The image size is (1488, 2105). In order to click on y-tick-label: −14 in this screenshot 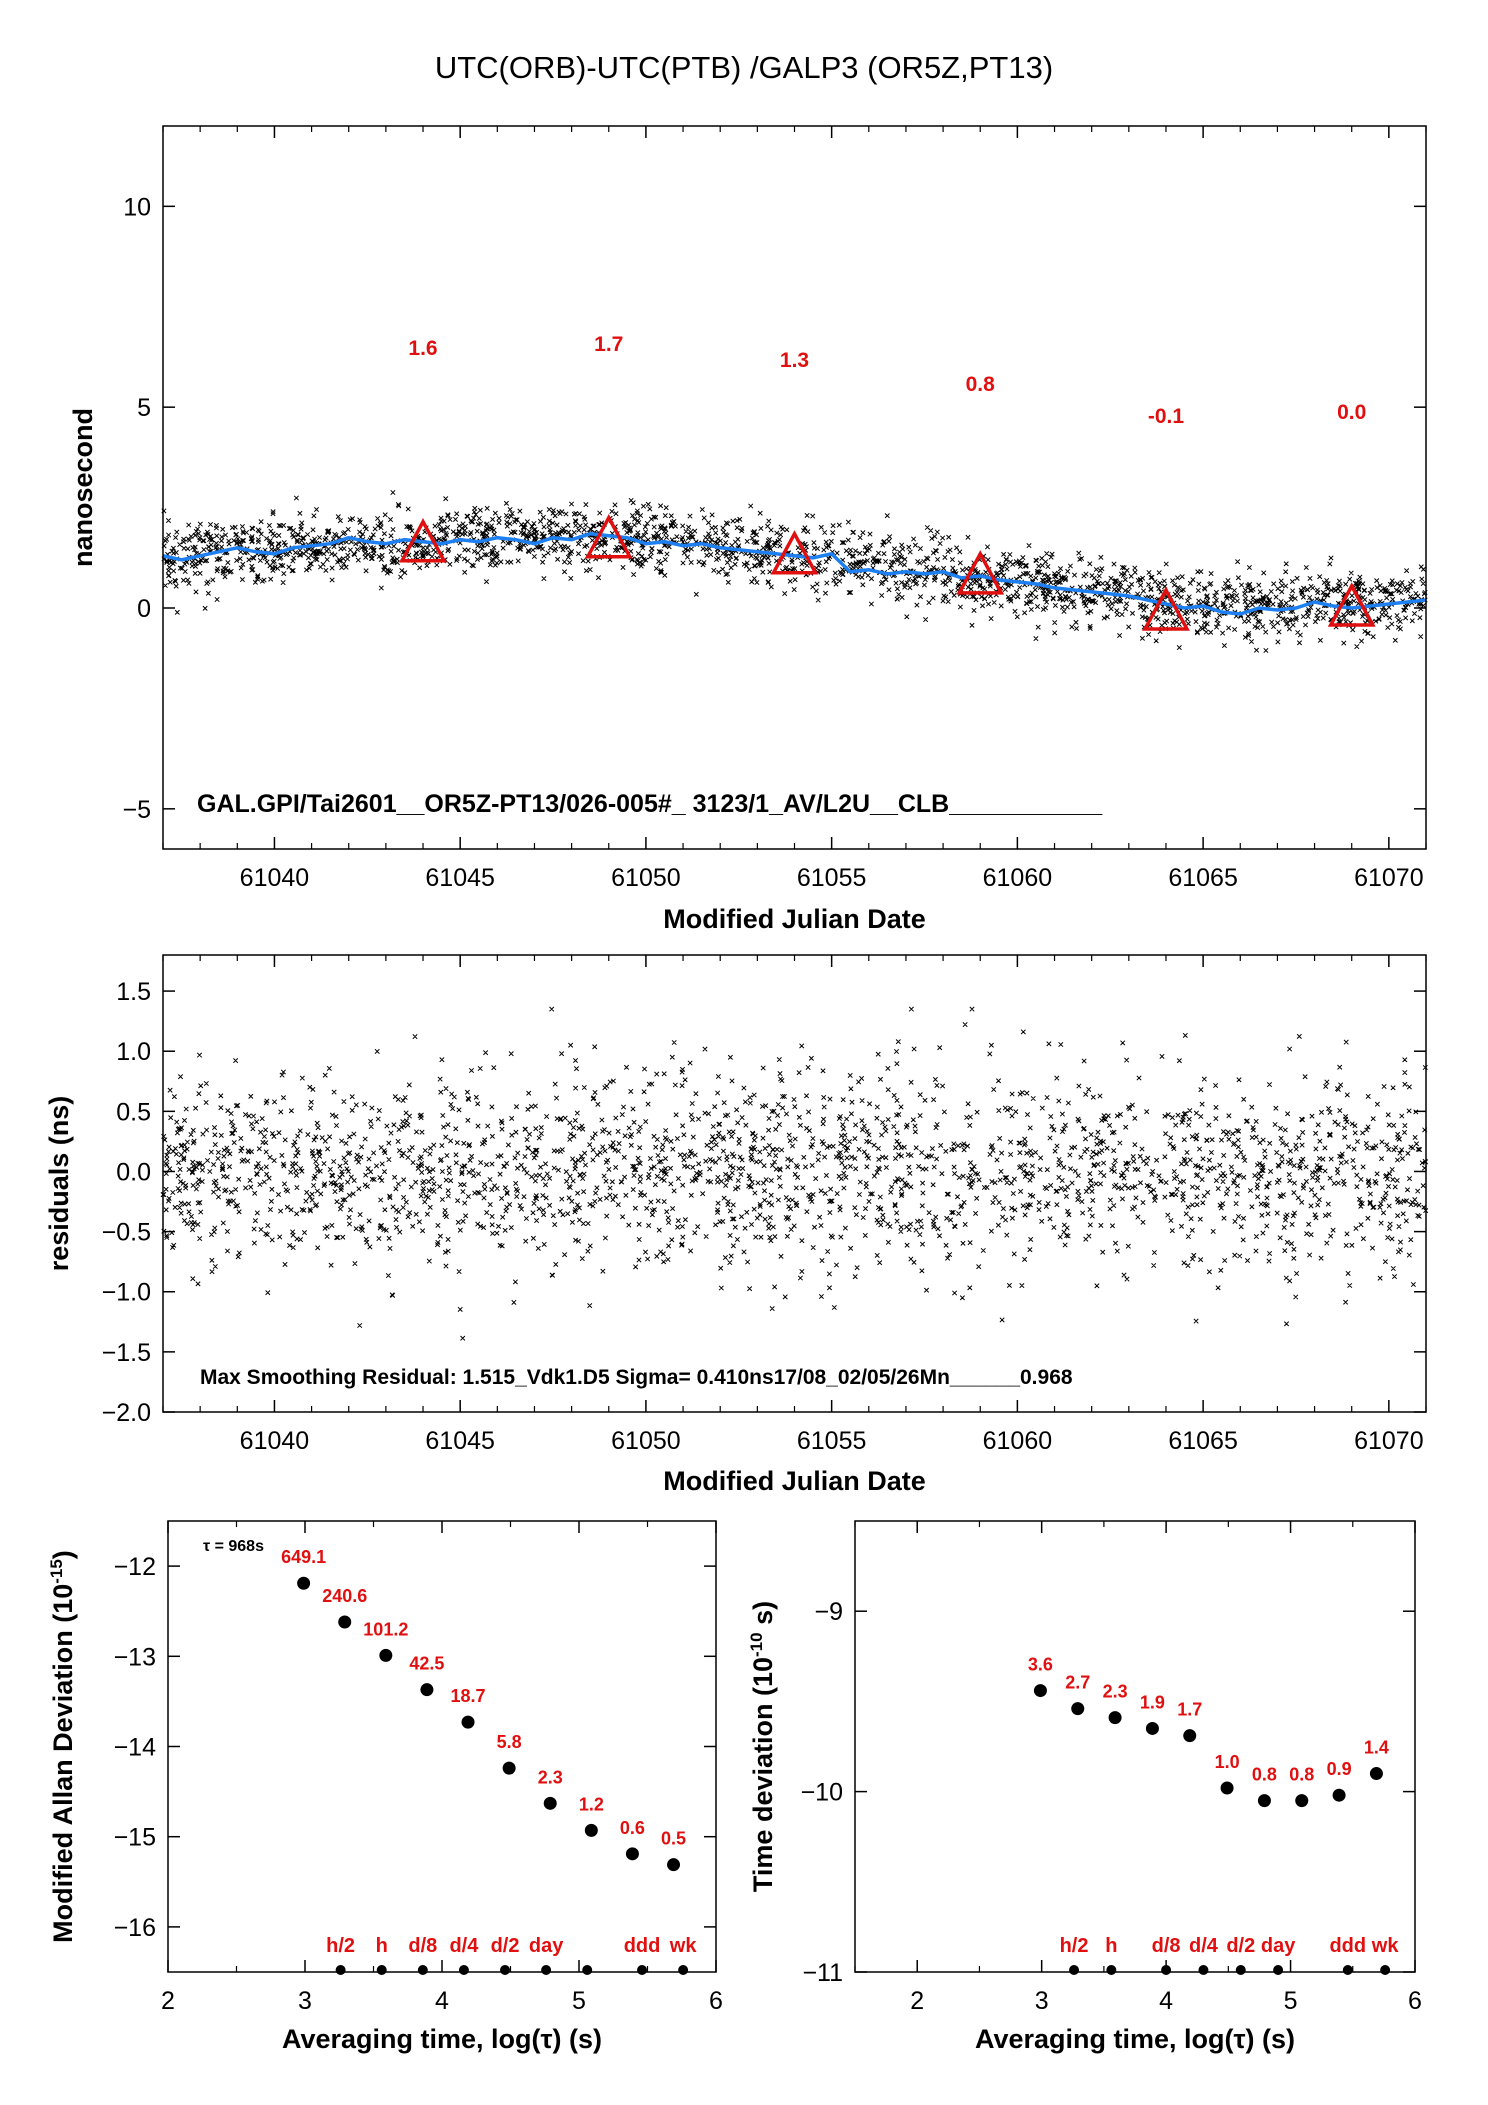, I will do `click(135, 1748)`.